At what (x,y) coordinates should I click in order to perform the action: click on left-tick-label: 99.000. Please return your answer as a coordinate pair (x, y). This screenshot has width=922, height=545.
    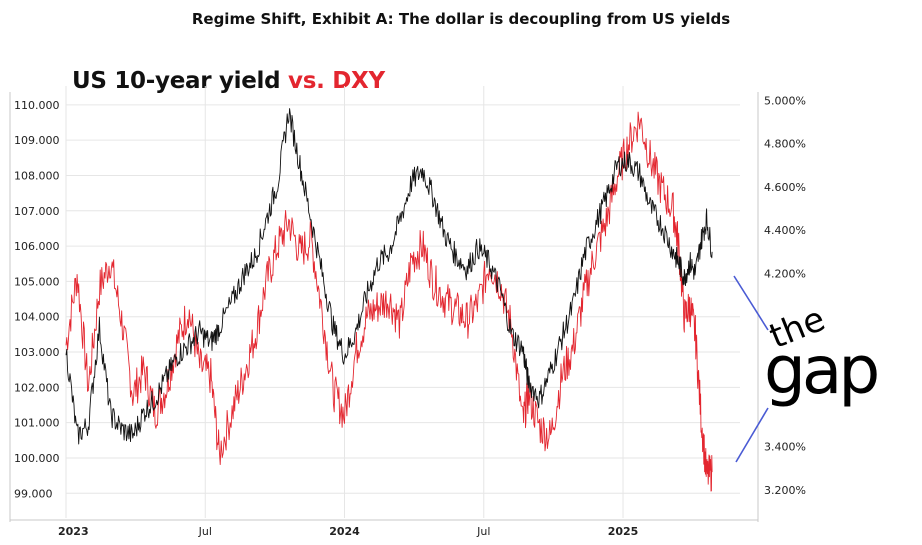
    Looking at the image, I should click on (33, 493).